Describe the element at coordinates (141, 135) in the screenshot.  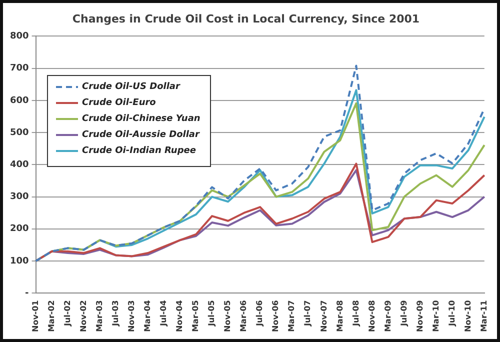
I see `legend-label: Crude Oil-Aussie Dollar` at that location.